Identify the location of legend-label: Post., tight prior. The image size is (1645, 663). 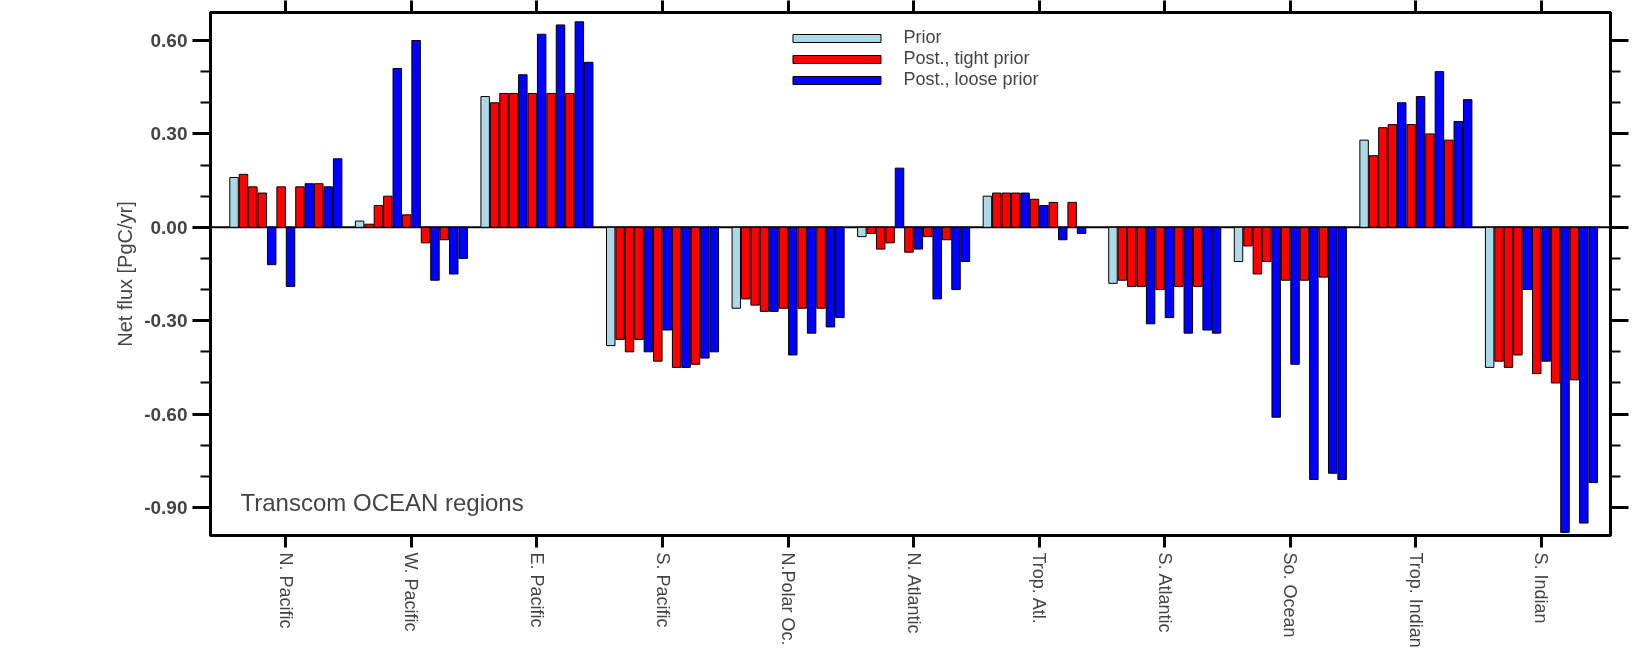
(966, 58).